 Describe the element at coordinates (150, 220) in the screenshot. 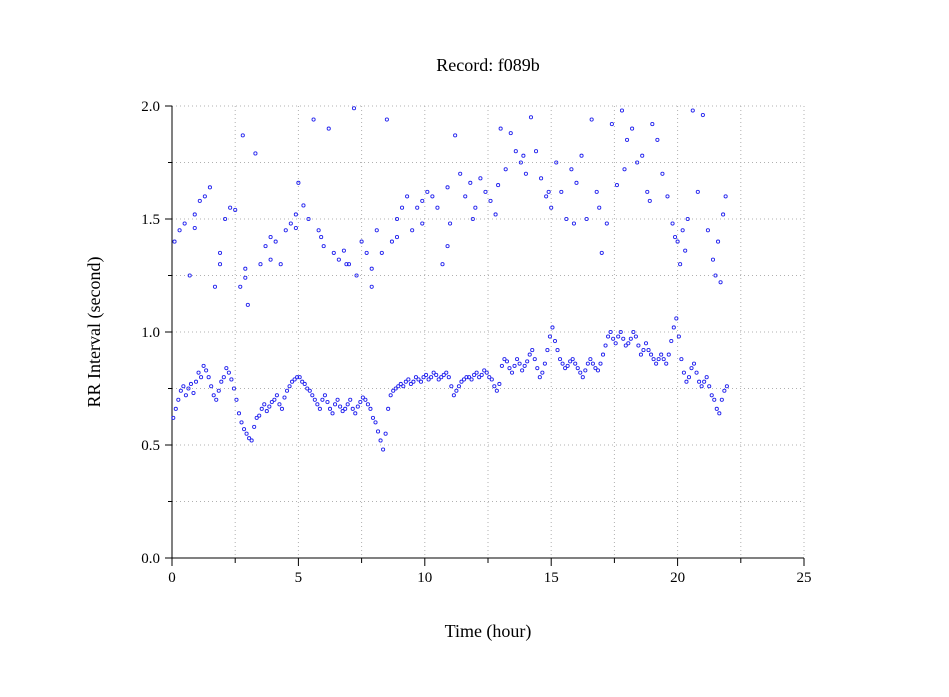

I see `y-tick-label: 1.5` at that location.